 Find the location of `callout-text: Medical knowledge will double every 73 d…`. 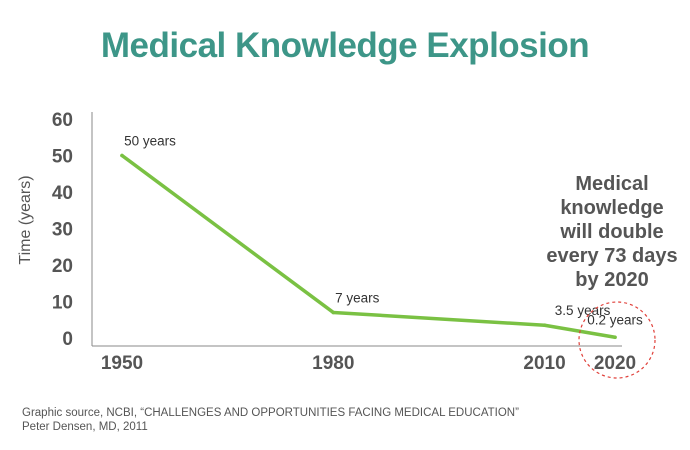

callout-text: Medical knowledge will double every 73 d… is located at coordinates (612, 232).